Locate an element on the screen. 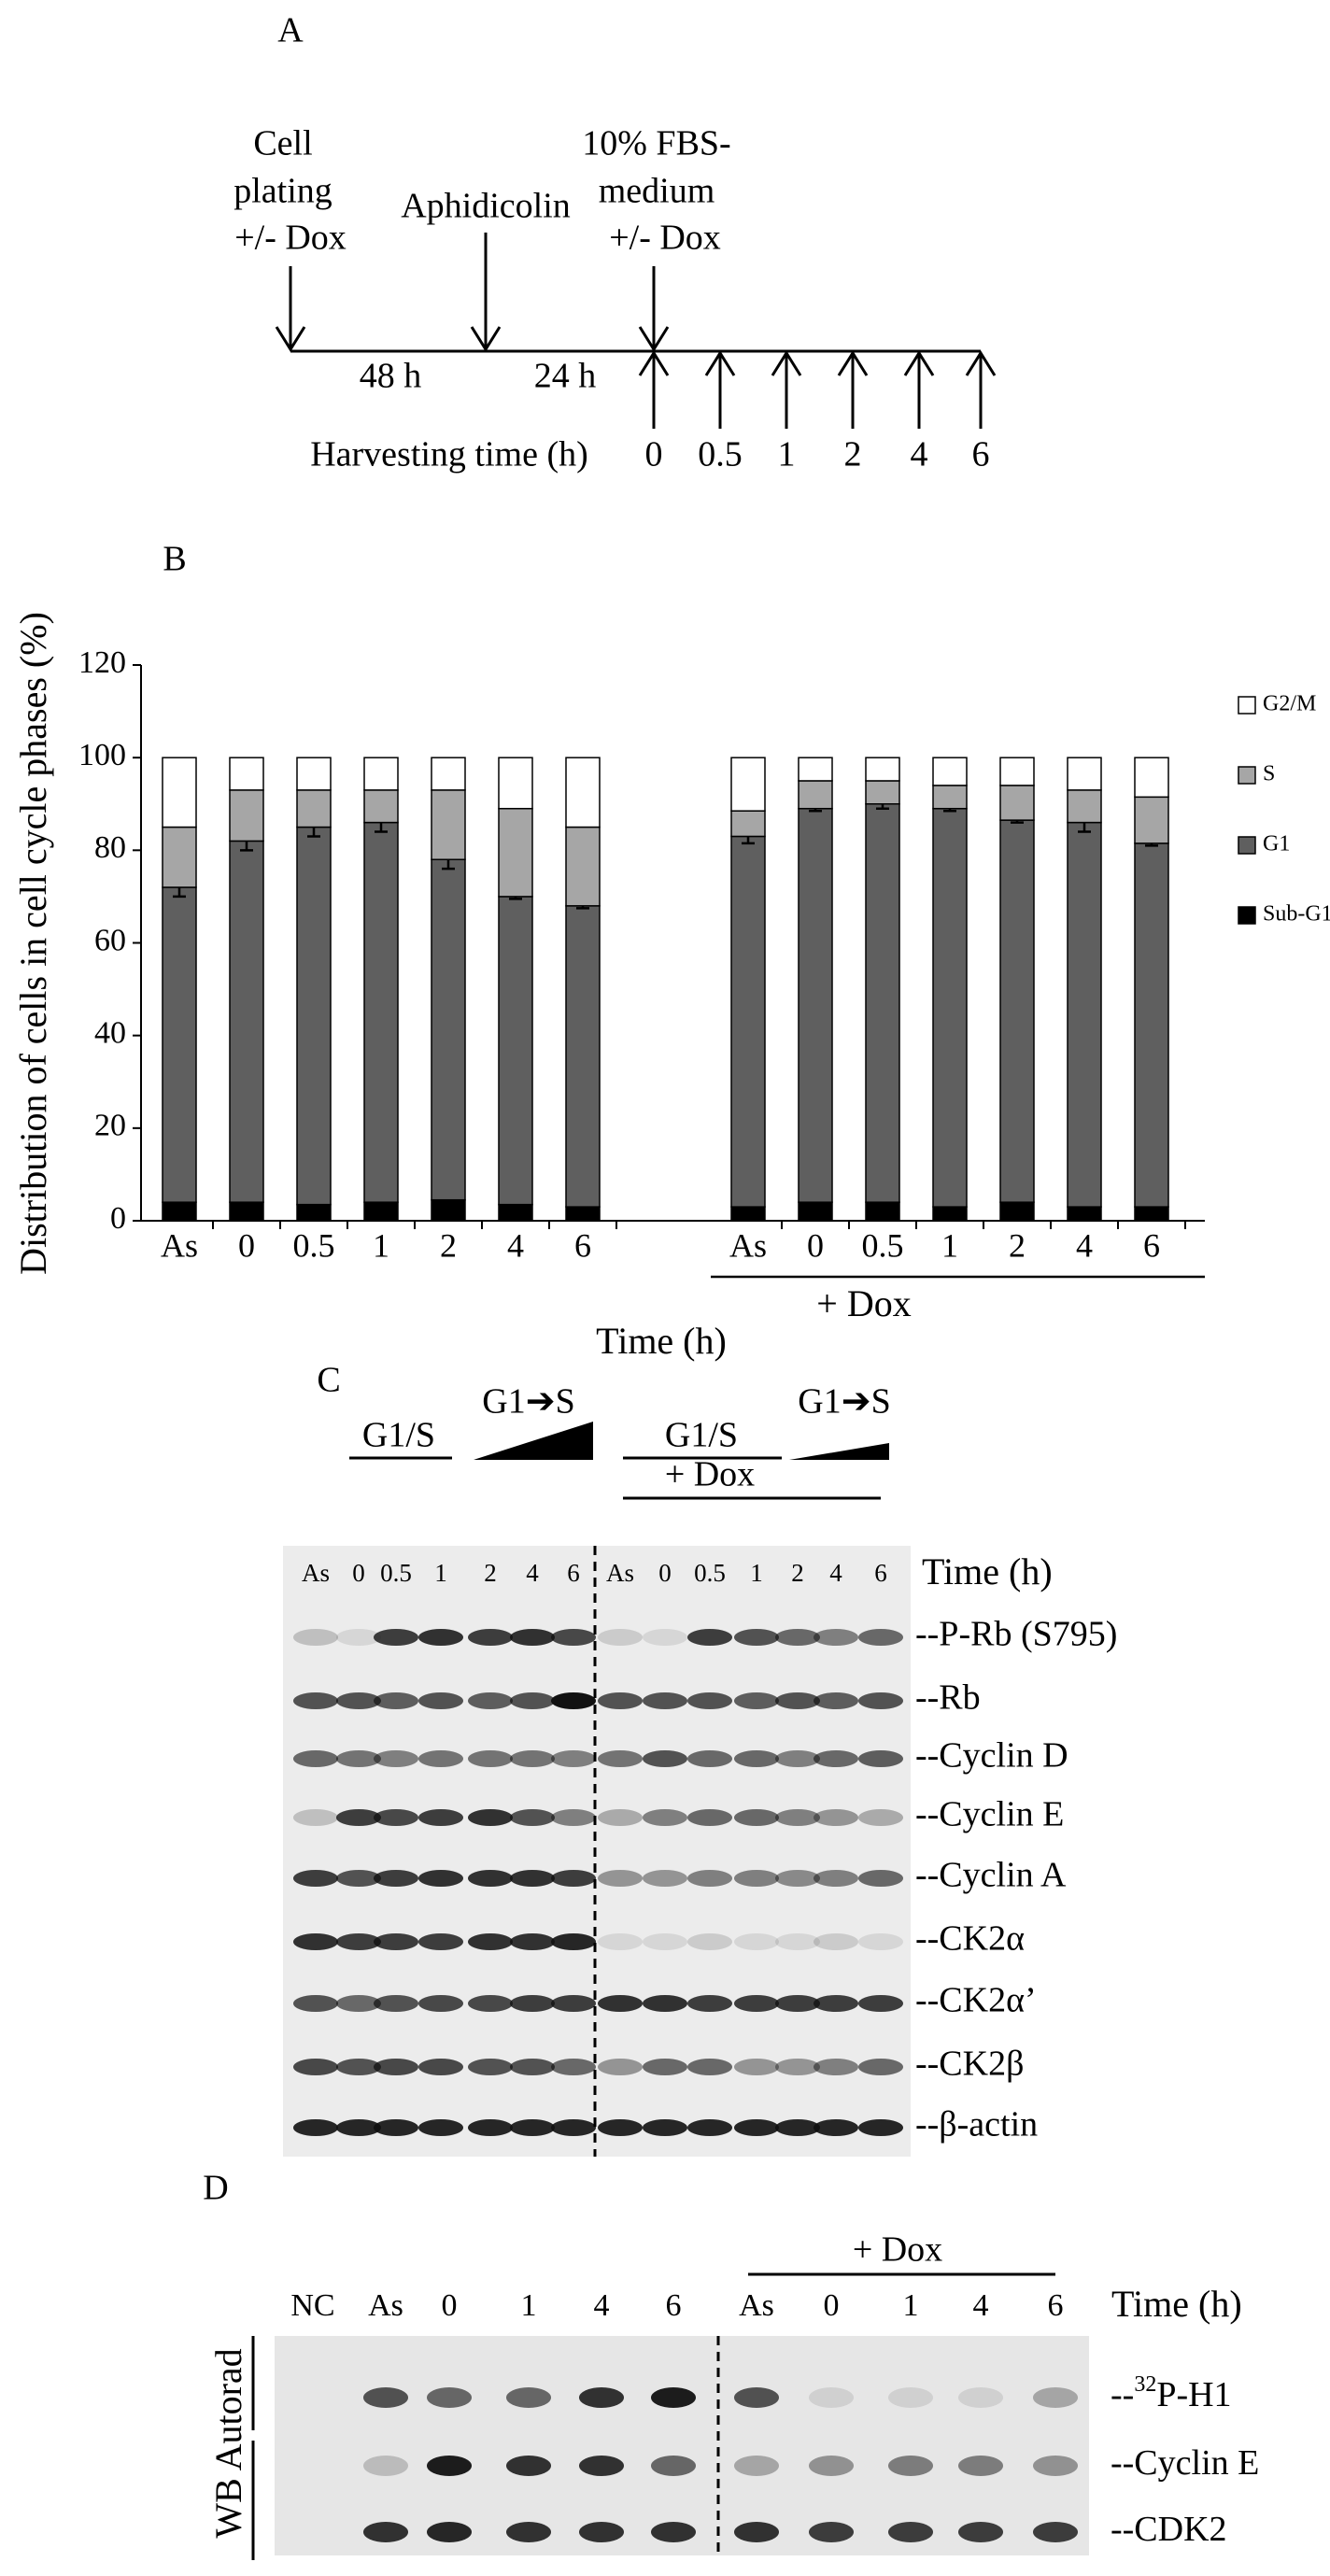 This screenshot has width=1330, height=2576. band-label: --P-Rb (S795) is located at coordinates (1016, 1634).